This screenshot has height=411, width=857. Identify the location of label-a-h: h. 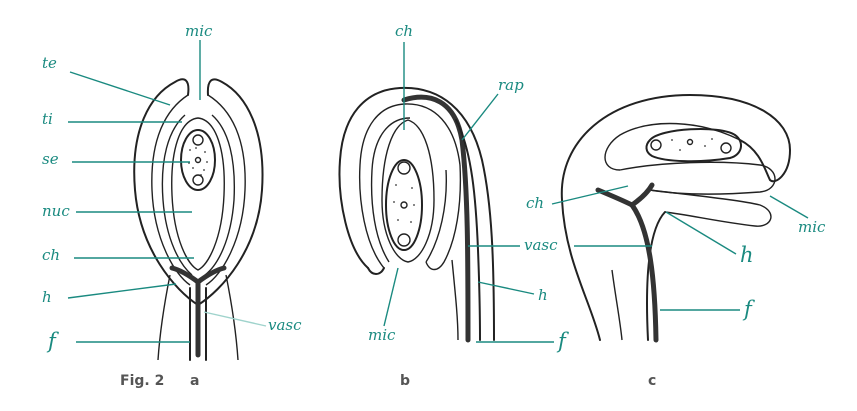
(47, 297).